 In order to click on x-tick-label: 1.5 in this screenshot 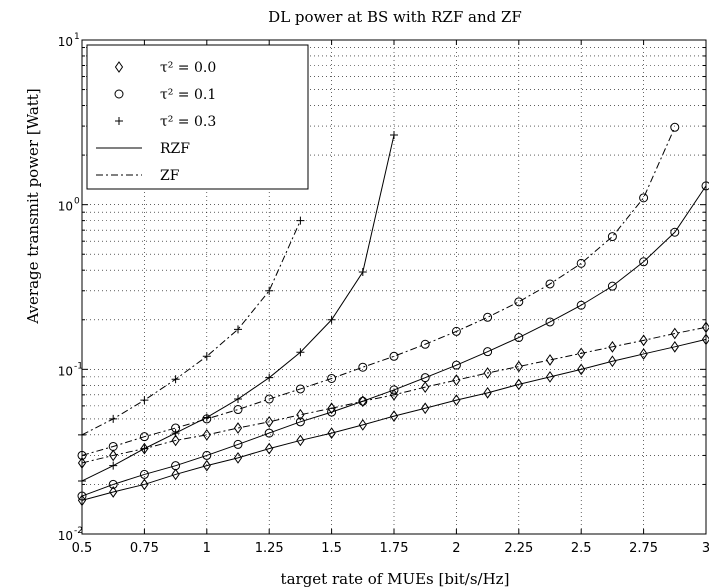, I will do `click(331, 548)`.